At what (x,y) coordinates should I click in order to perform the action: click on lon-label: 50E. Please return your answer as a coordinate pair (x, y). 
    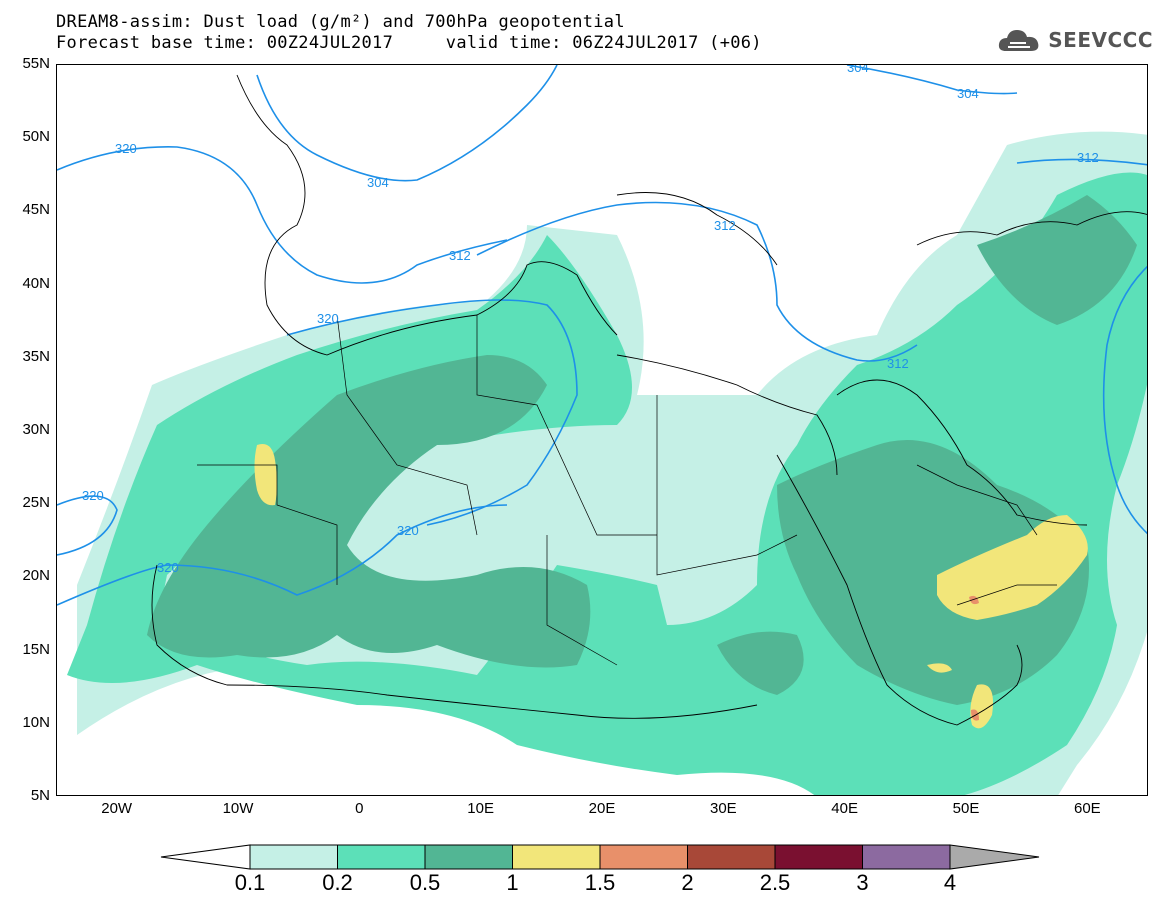
    Looking at the image, I should click on (966, 808).